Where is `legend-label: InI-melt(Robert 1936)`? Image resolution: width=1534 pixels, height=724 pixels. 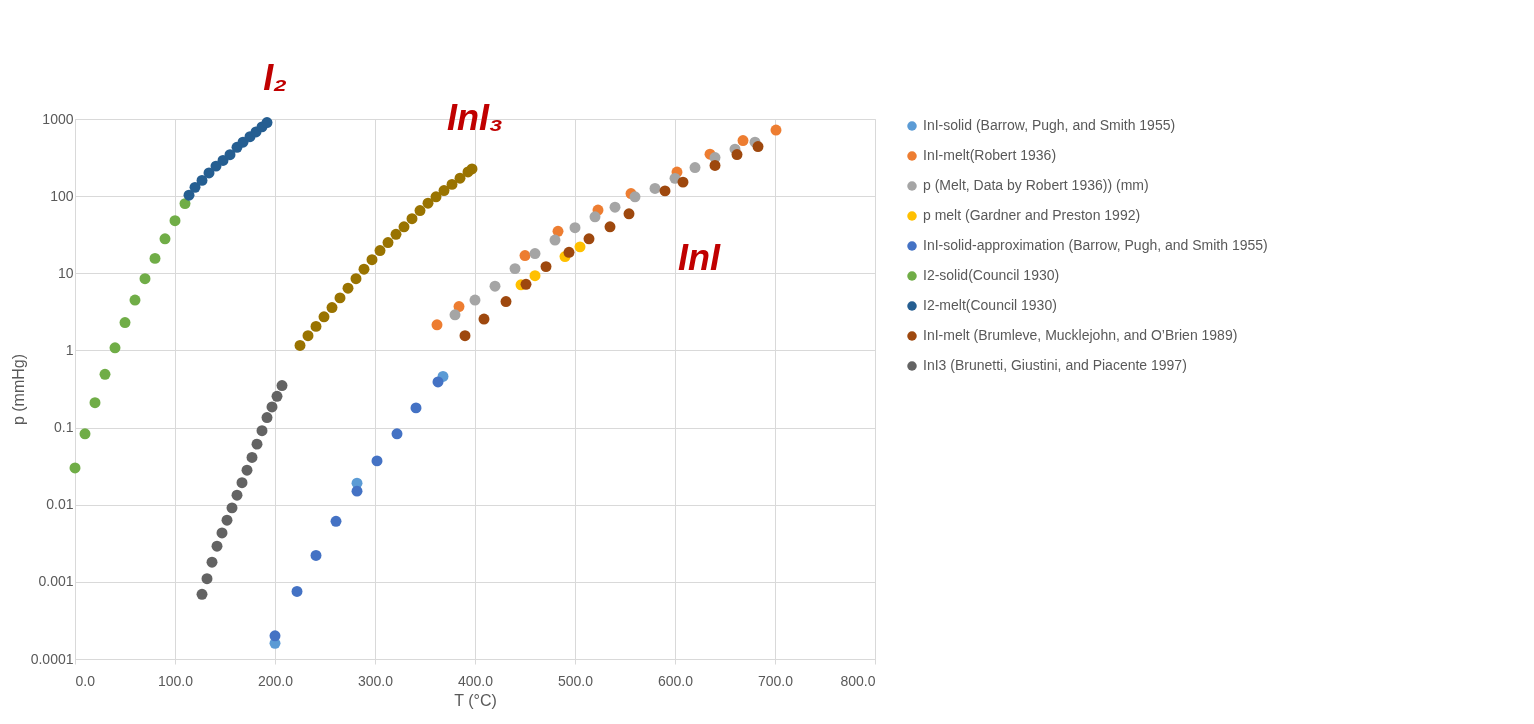
legend-label: InI-melt(Robert 1936) is located at coordinates (990, 155).